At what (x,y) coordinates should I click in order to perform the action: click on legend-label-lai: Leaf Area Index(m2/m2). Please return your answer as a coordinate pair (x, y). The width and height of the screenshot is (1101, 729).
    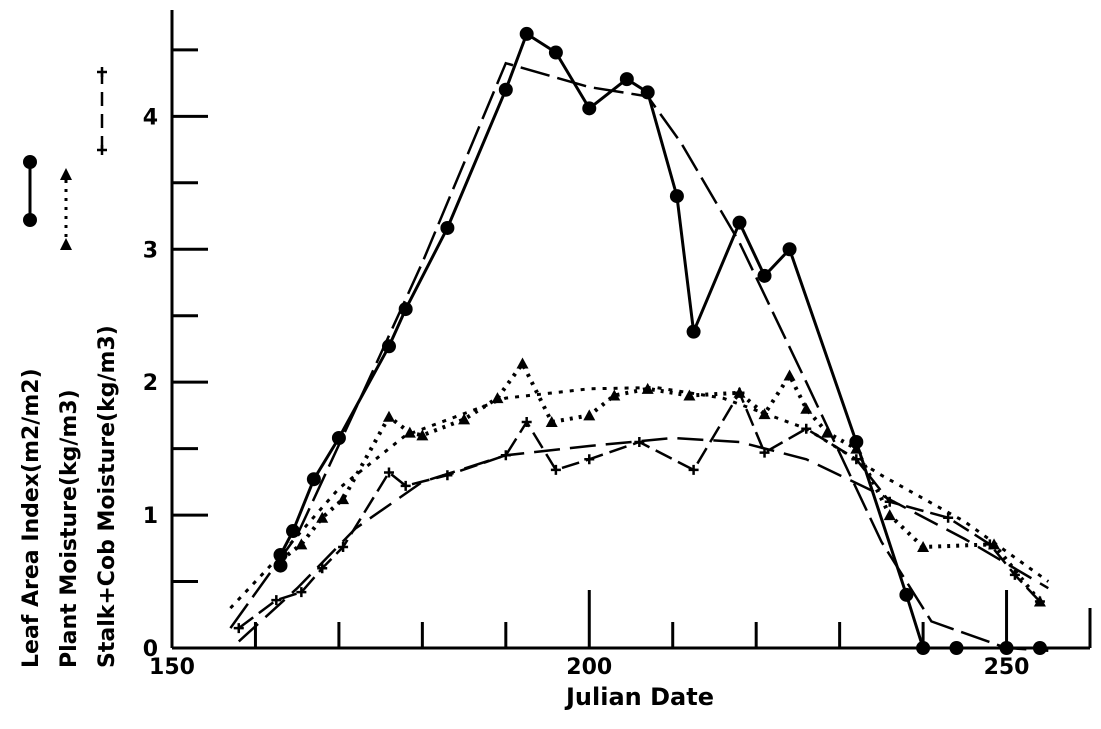
    Looking at the image, I should click on (31, 518).